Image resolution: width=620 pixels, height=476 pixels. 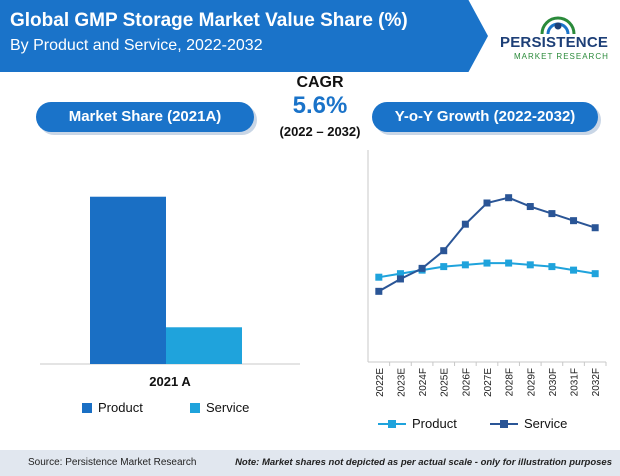 What do you see at coordinates (401, 382) in the screenshot?
I see `x-tick-label: 2023E` at bounding box center [401, 382].